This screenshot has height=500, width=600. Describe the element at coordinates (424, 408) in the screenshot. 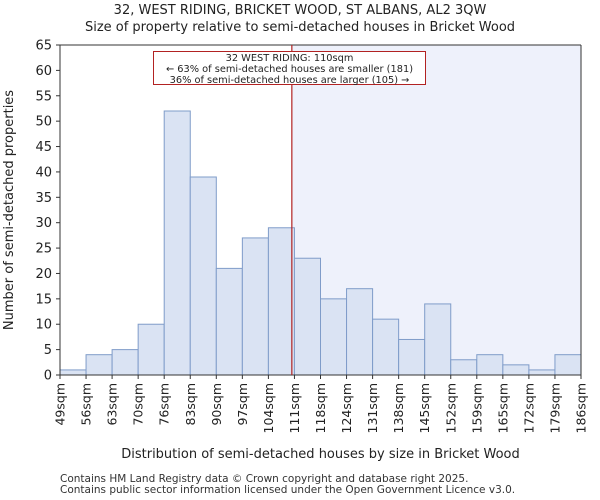

I see `x-tick-label: 145sqm` at that location.